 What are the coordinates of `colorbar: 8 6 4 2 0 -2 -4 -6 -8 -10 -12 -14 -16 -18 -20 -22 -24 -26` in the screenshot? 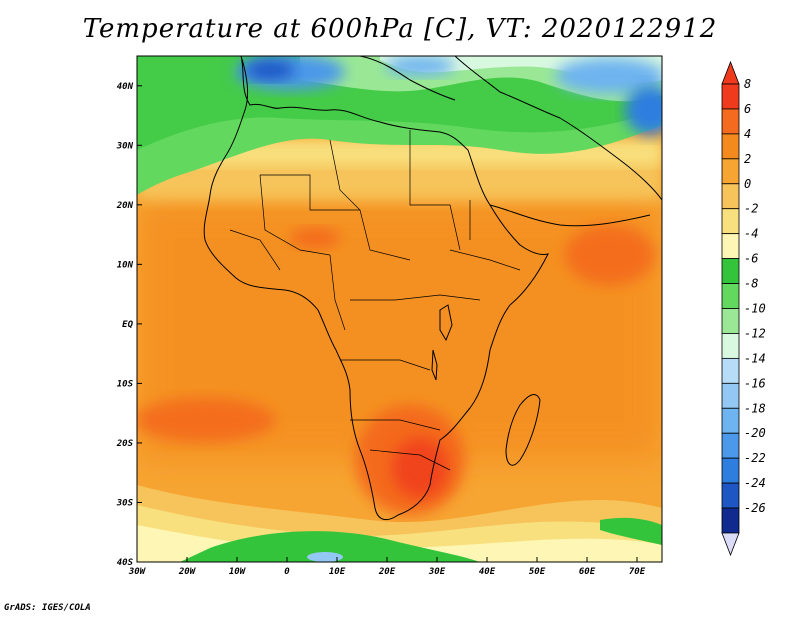 It's located at (743, 308).